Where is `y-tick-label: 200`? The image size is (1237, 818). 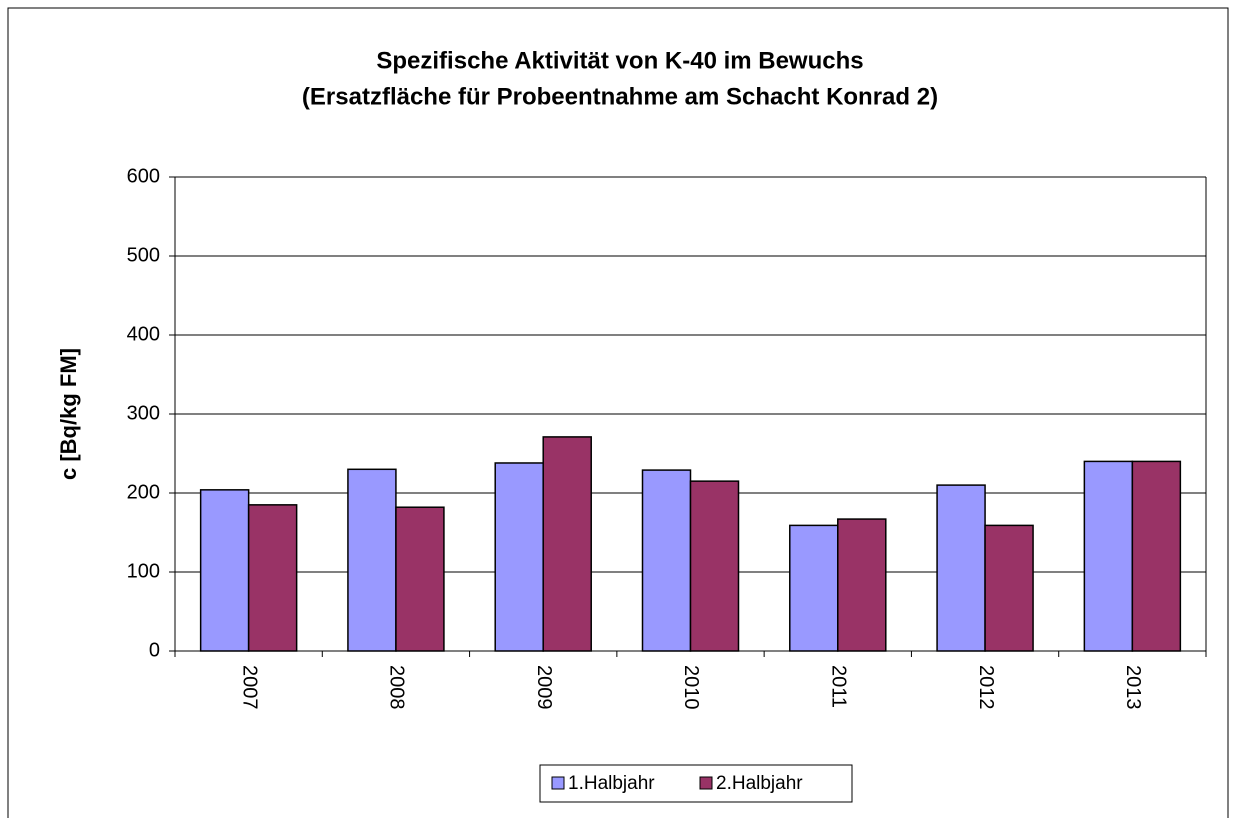
y-tick-label: 200 is located at coordinates (143, 492).